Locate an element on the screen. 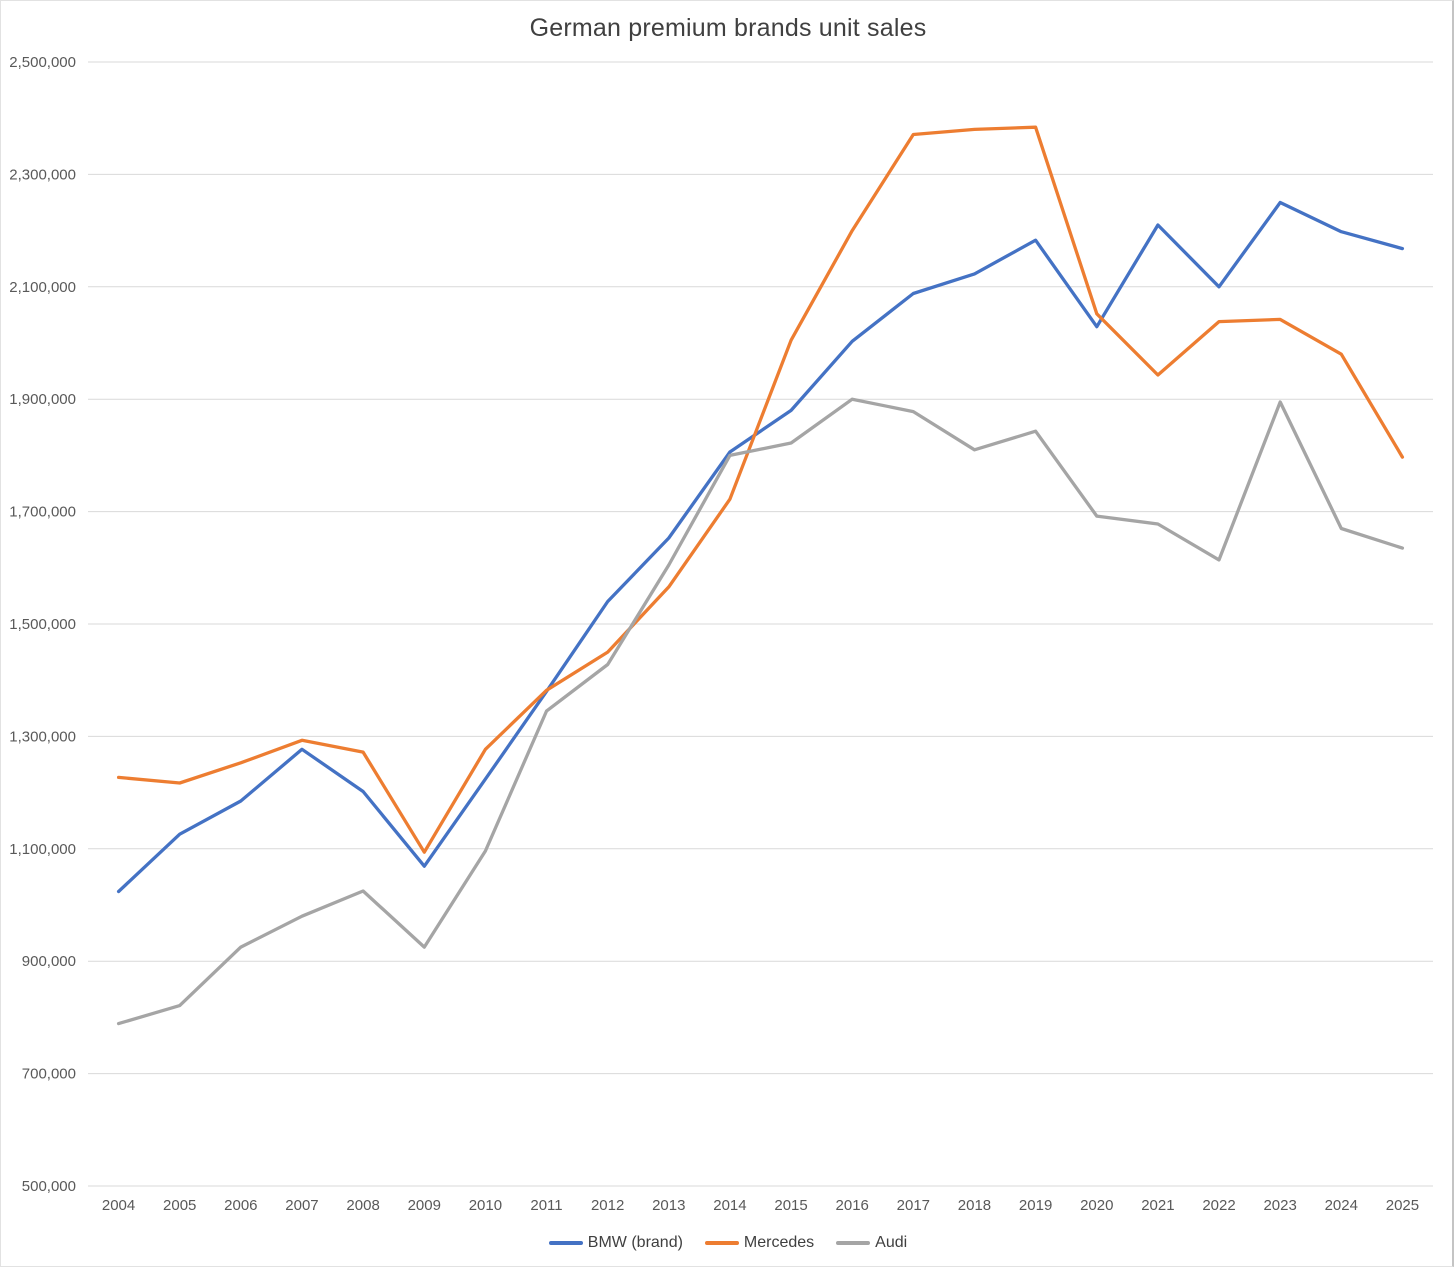  x-tick-label-2022: 2022 is located at coordinates (1218, 1205).